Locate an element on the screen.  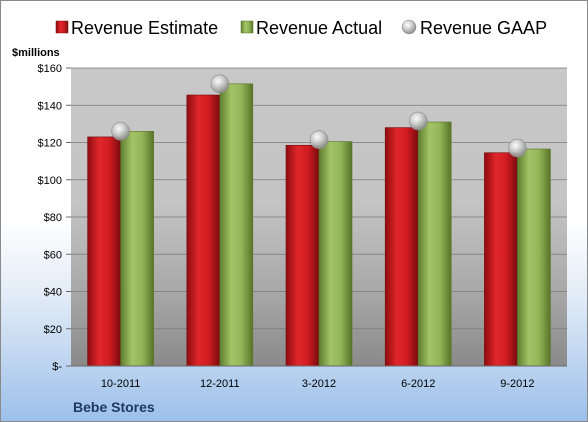
y-axis-unit-label: $millions is located at coordinates (36, 53).